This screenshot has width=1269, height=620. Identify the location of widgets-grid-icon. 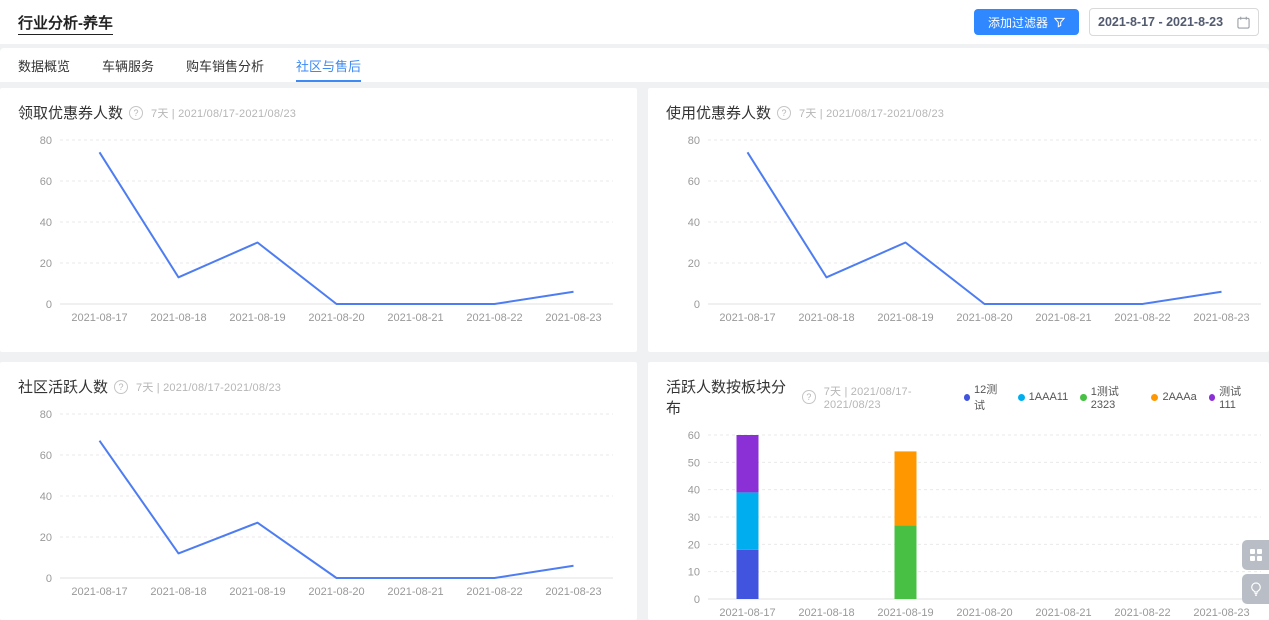
(1255, 555).